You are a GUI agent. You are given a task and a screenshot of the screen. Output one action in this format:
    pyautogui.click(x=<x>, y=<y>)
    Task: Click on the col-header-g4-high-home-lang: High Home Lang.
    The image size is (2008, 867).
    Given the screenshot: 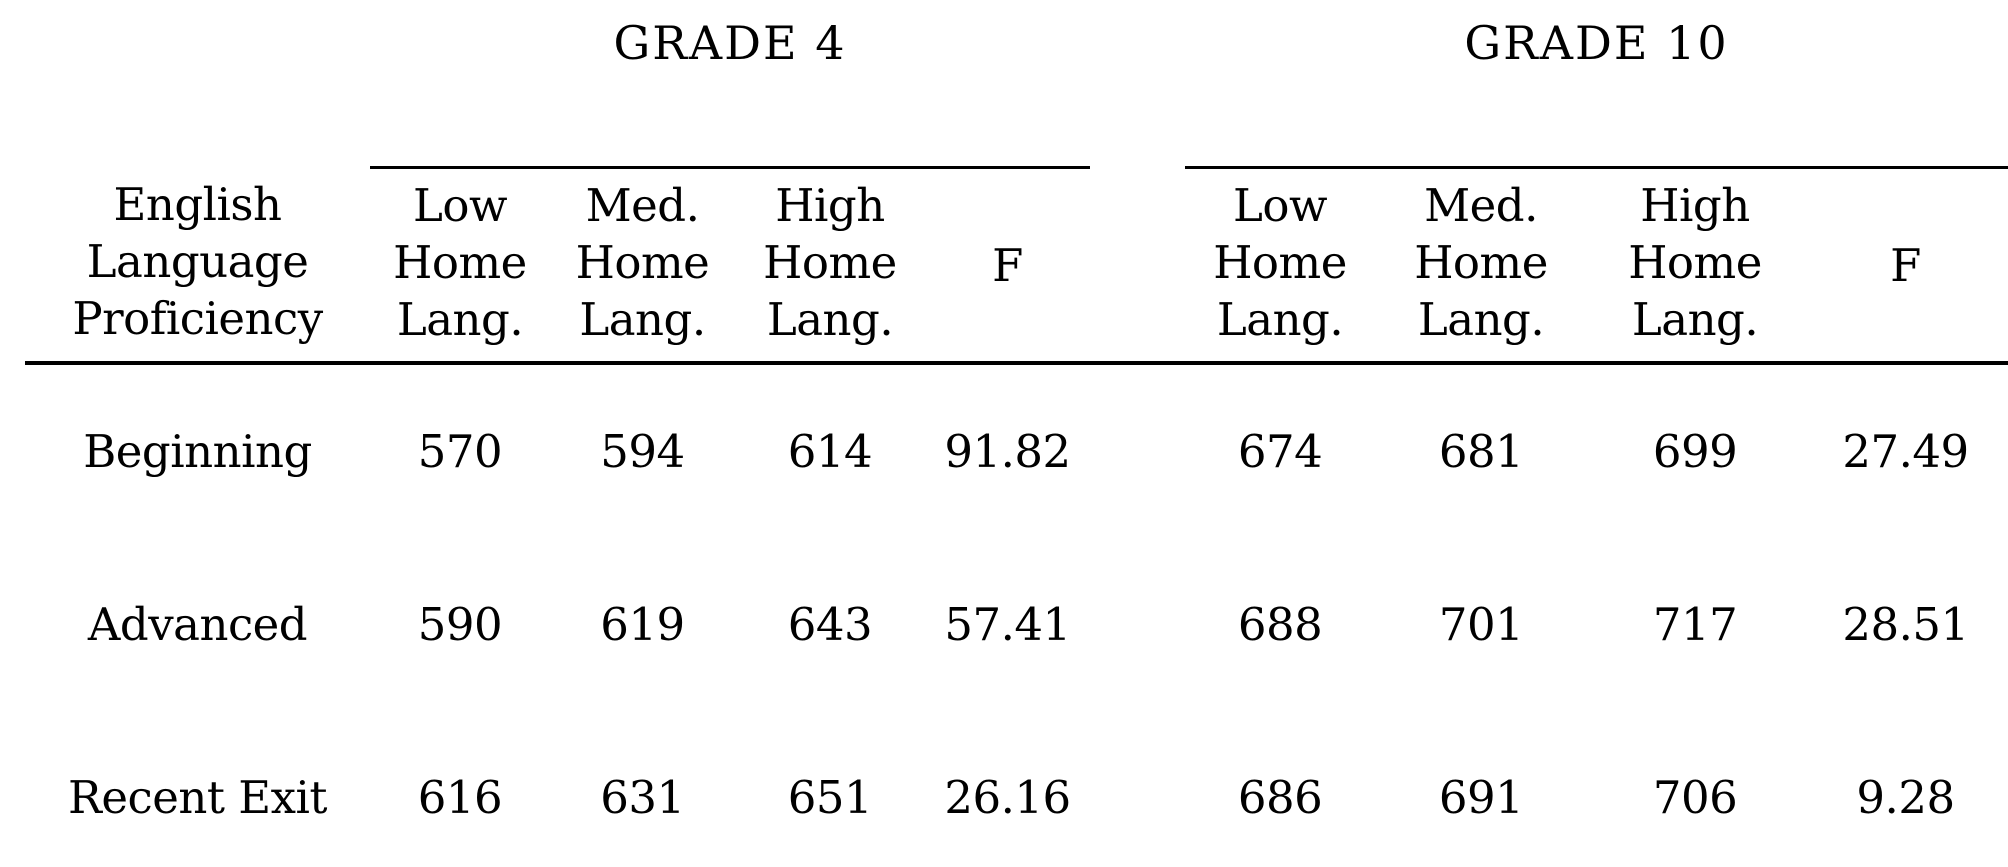 What is the action you would take?
    pyautogui.click(x=830, y=266)
    